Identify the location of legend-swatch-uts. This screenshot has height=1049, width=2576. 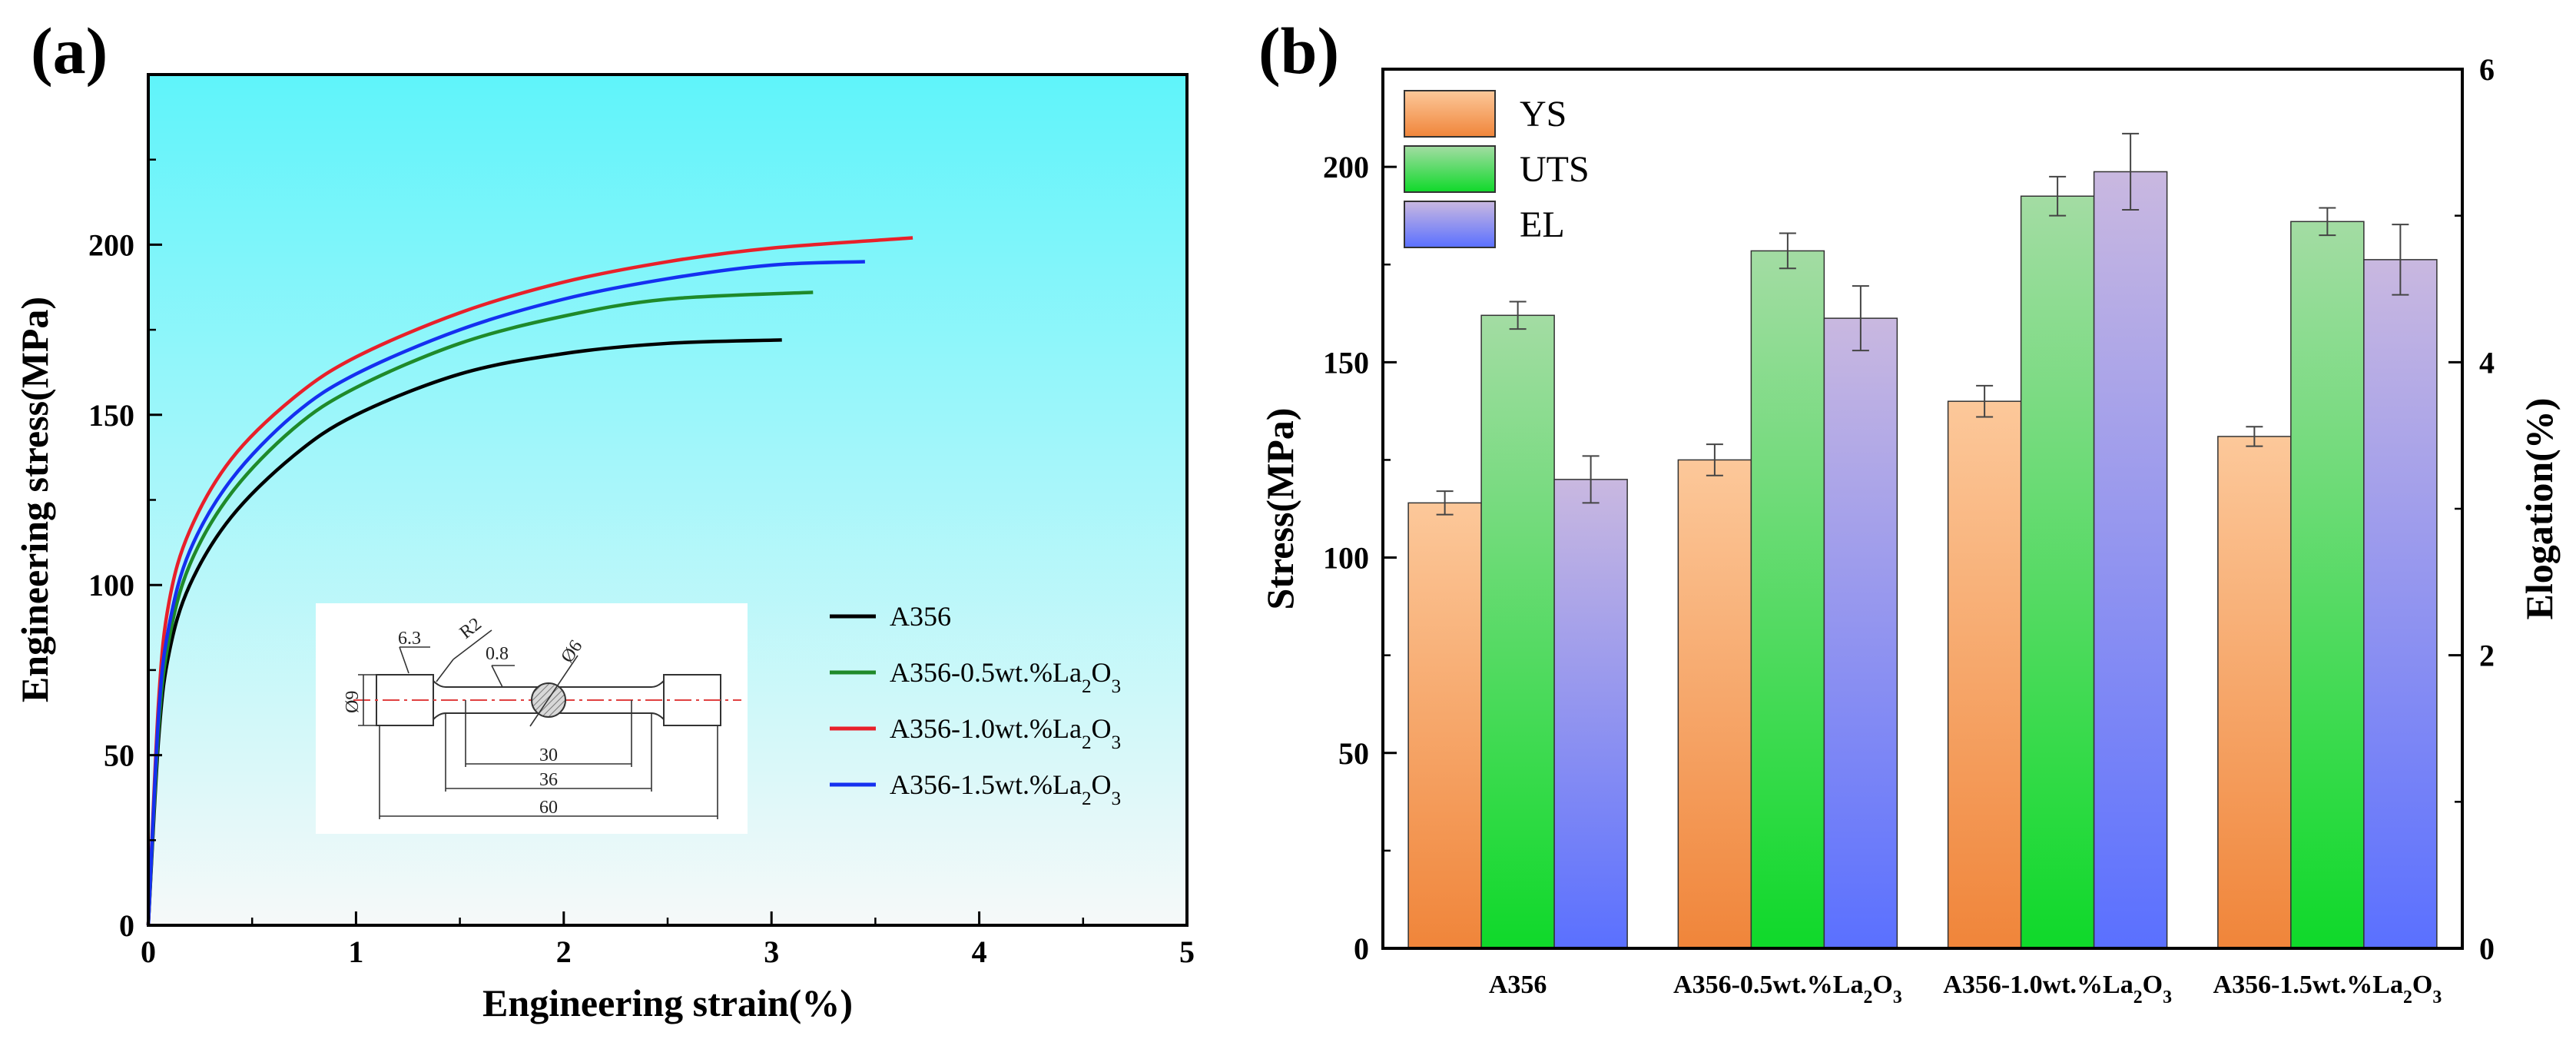
(1450, 169).